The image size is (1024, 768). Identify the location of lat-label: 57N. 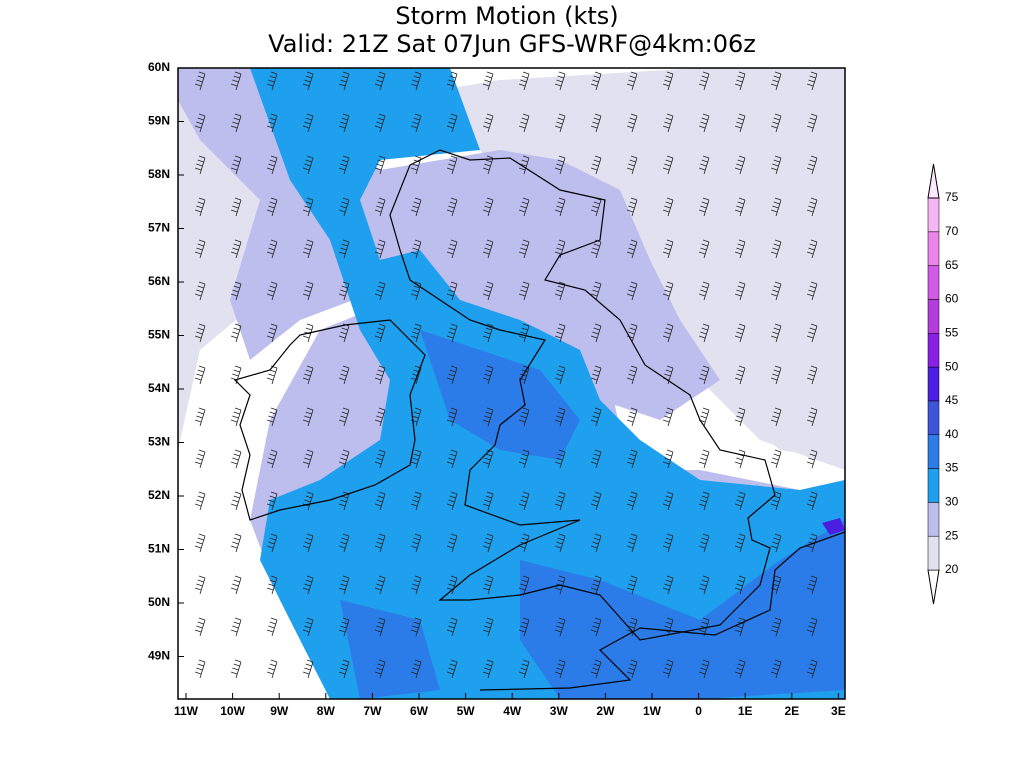
(159, 228).